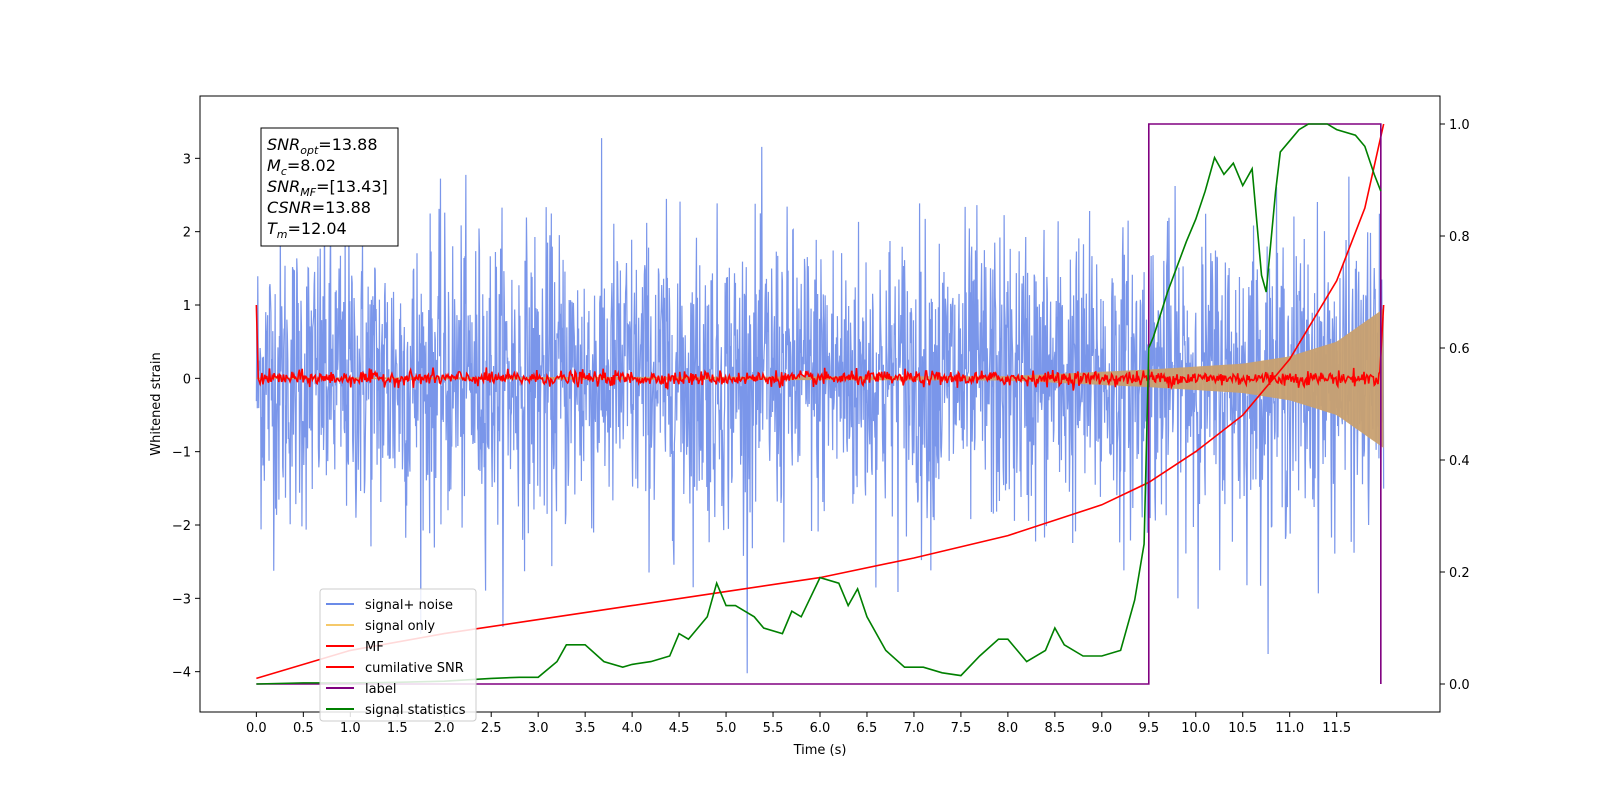  Describe the element at coordinates (820, 728) in the screenshot. I see `x-tick-label: 6.0` at that location.